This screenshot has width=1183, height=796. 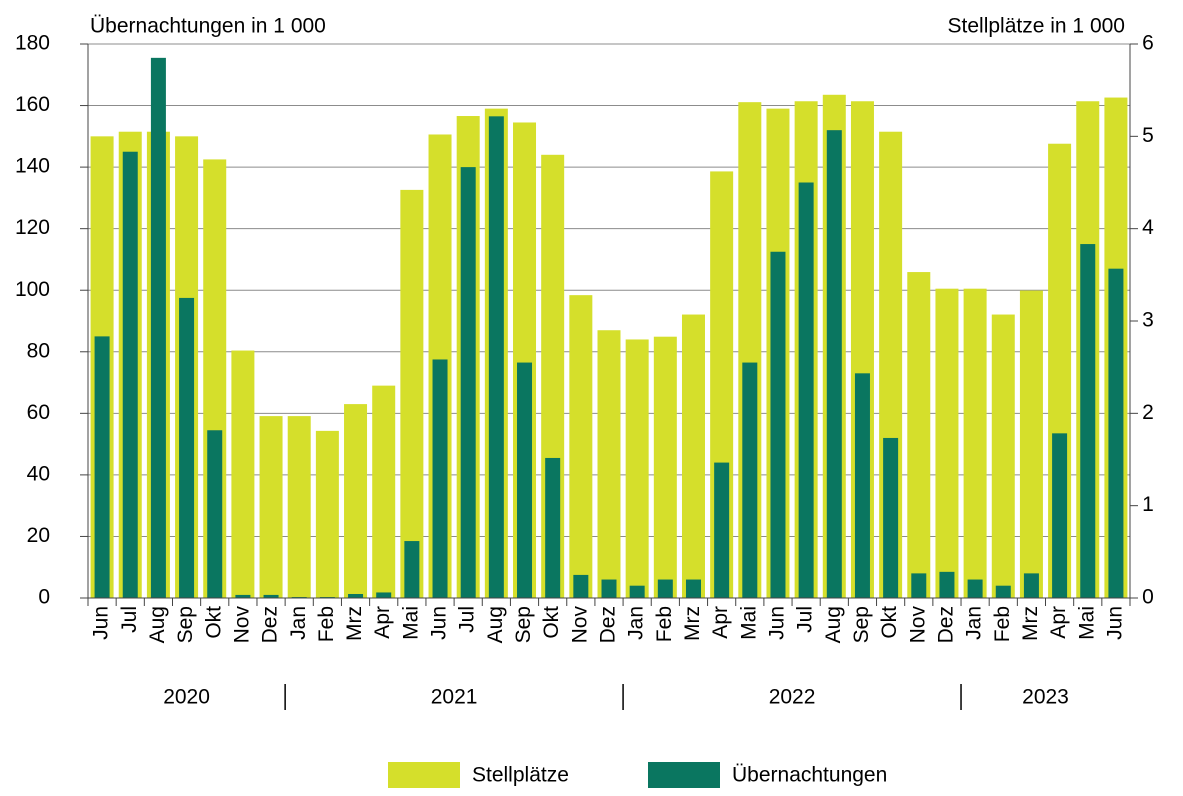 What do you see at coordinates (1148, 597) in the screenshot?
I see `y2-tick-label: 0` at bounding box center [1148, 597].